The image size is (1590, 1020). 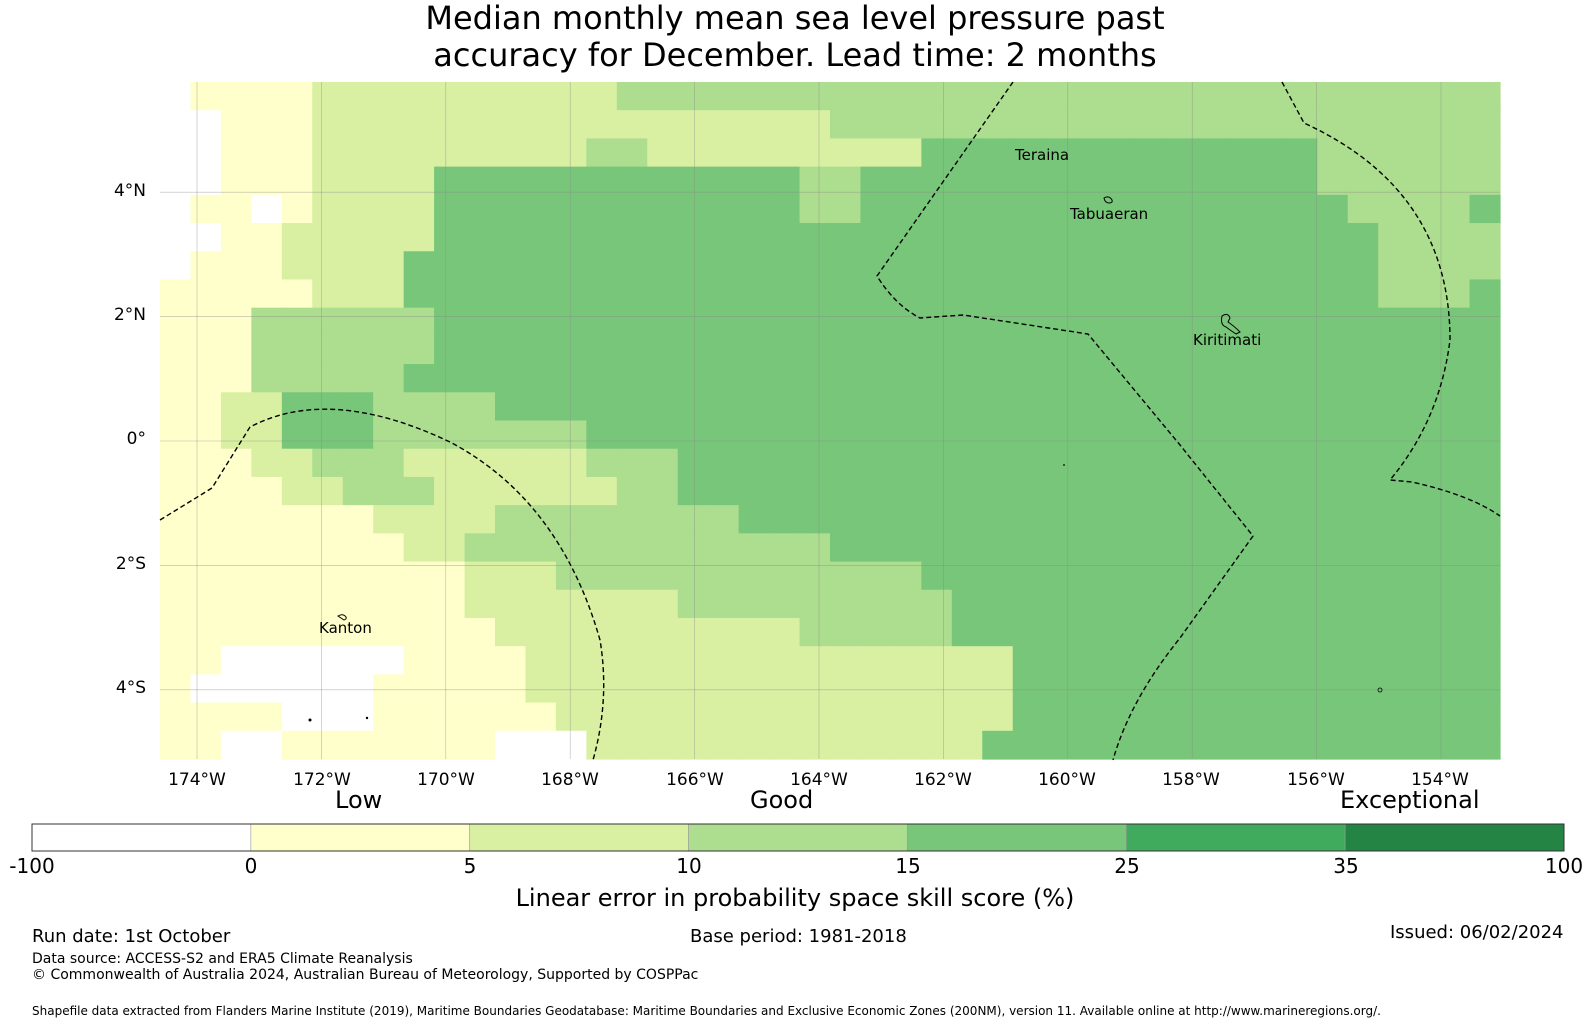 I want to click on colorbar-tick-25: 25, so click(x=1127, y=866).